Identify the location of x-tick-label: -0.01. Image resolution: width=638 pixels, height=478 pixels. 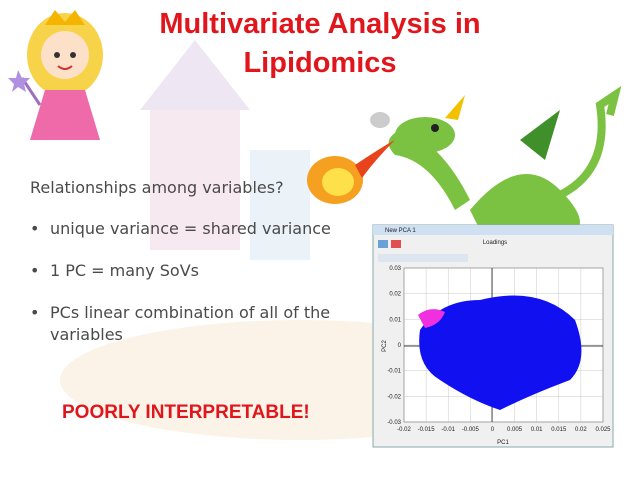
(448, 430).